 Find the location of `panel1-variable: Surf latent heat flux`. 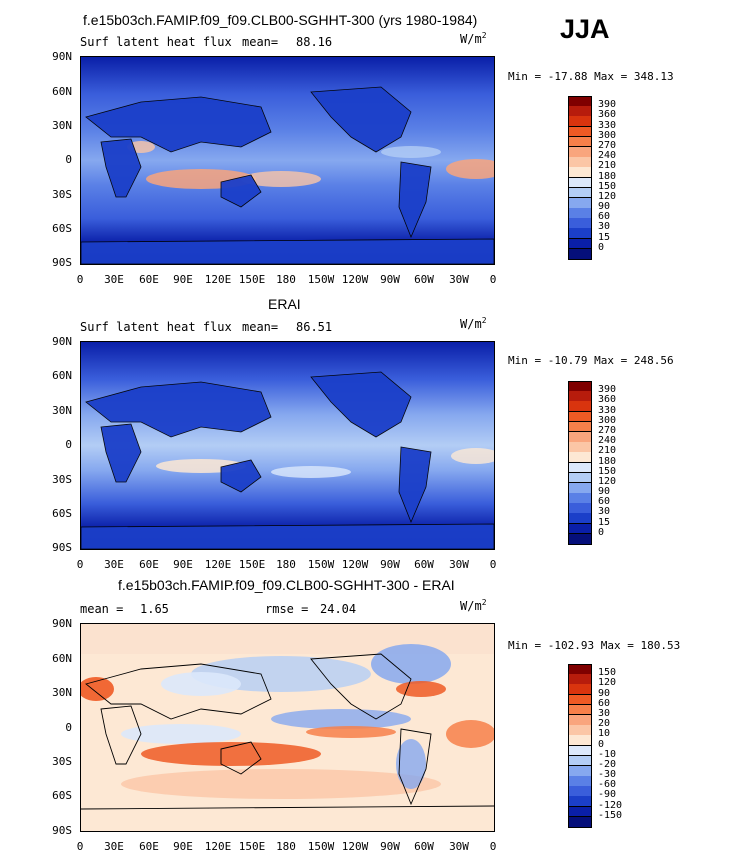

panel1-variable: Surf latent heat flux is located at coordinates (156, 42).